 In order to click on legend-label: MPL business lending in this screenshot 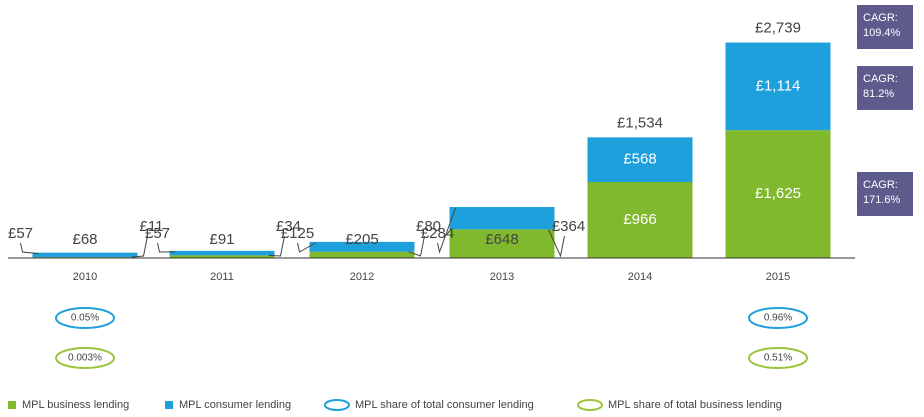, I will do `click(75, 405)`.